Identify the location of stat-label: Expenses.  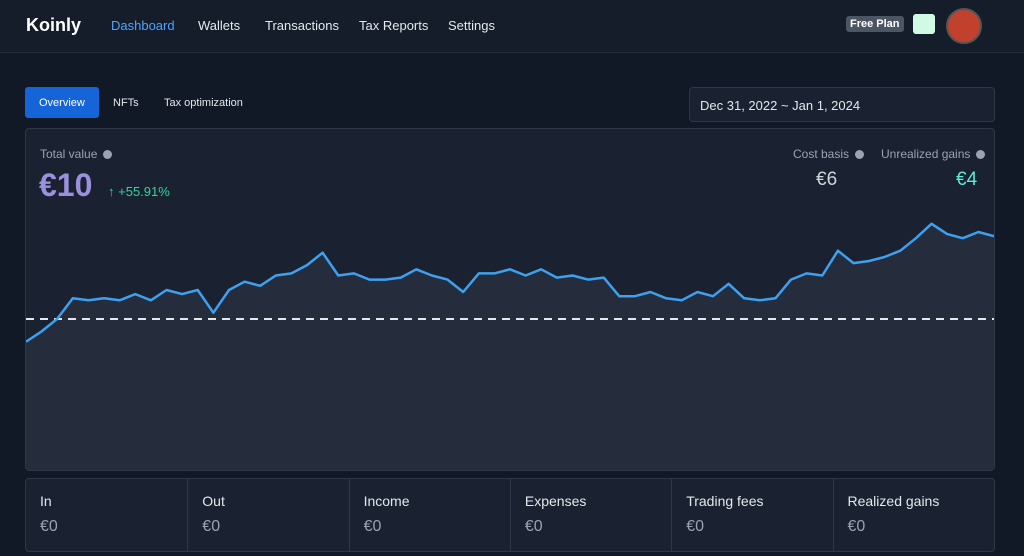
(555, 501).